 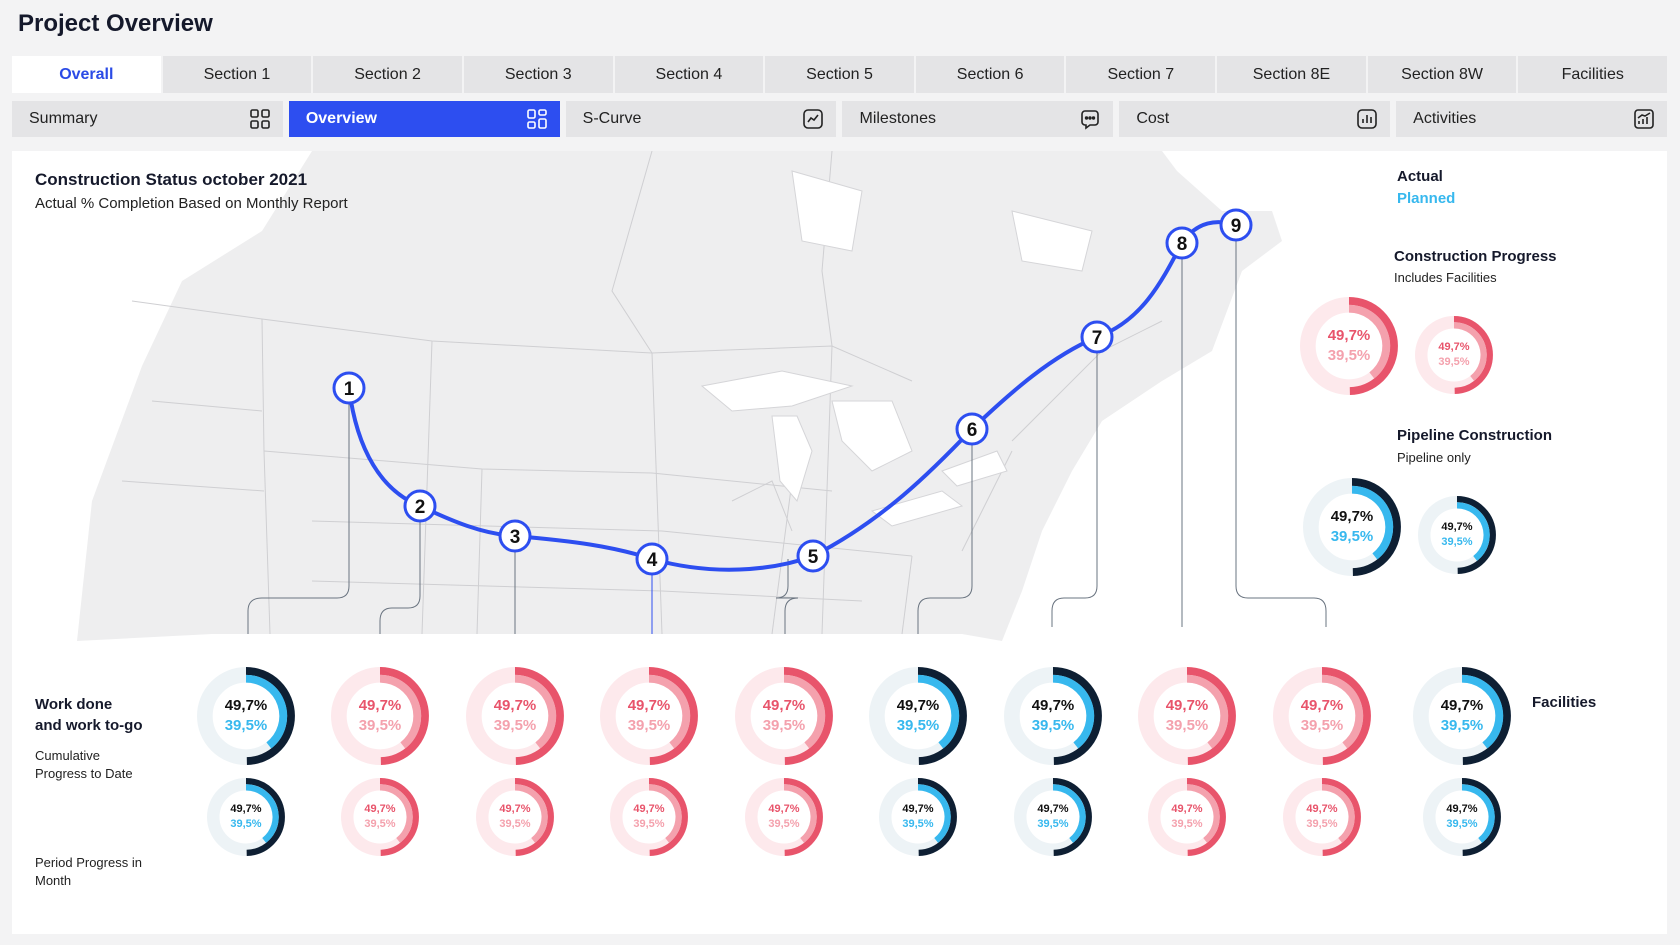 What do you see at coordinates (990, 74) in the screenshot?
I see `tab-section-6: Section 6` at bounding box center [990, 74].